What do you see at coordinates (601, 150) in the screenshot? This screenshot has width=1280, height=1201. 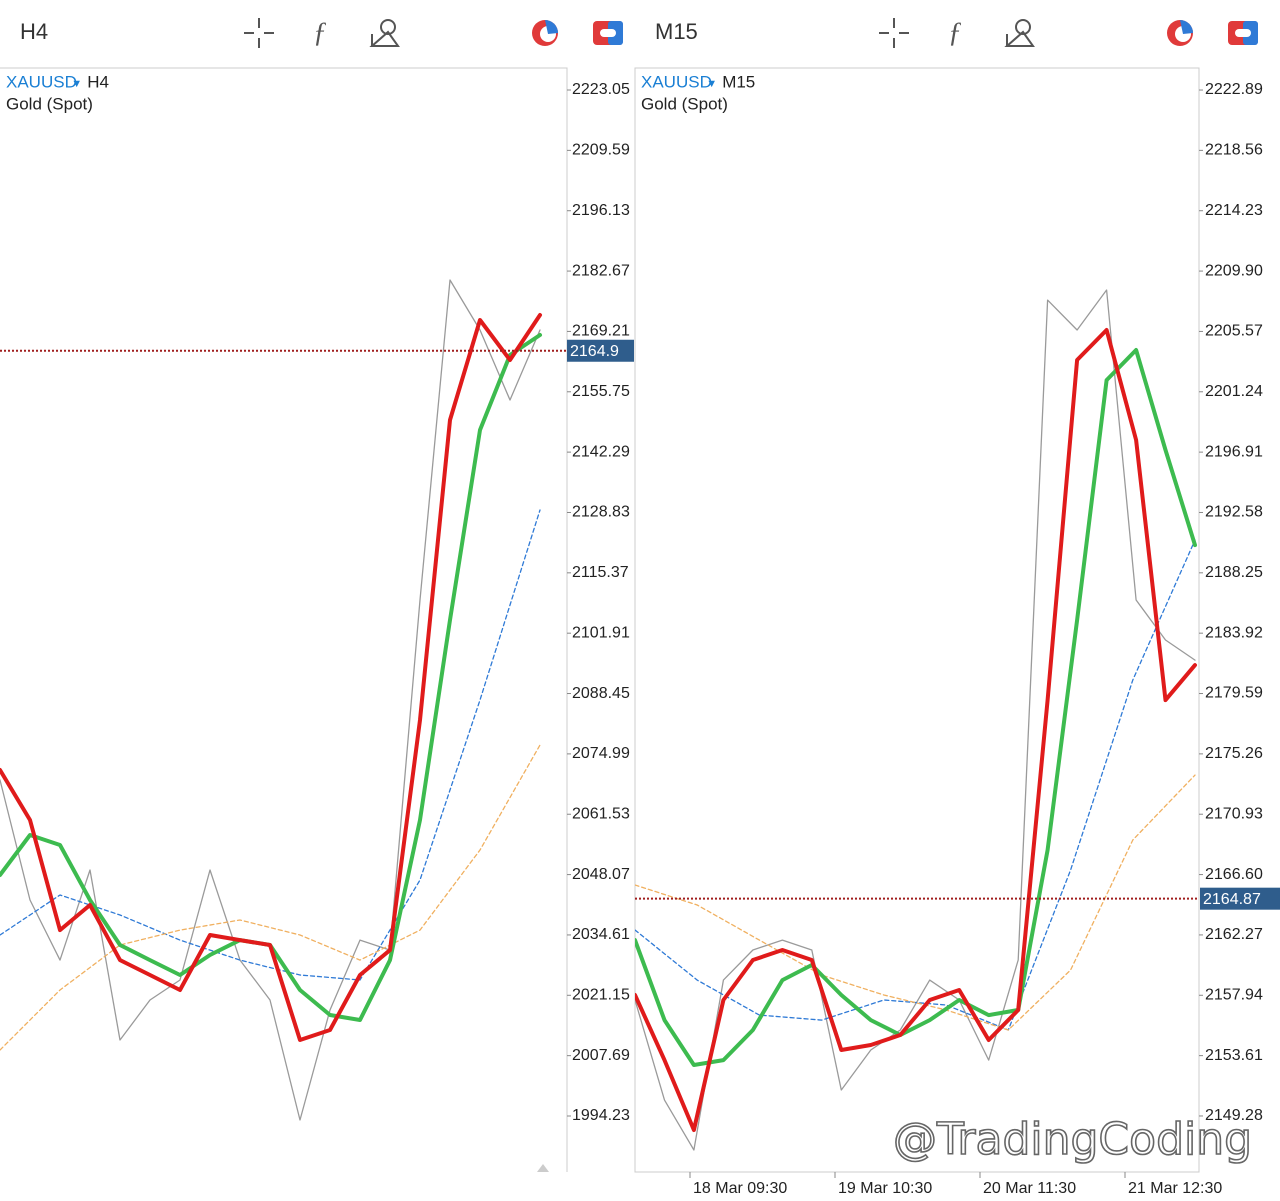 I see `y-tick-label: 2209.59` at bounding box center [601, 150].